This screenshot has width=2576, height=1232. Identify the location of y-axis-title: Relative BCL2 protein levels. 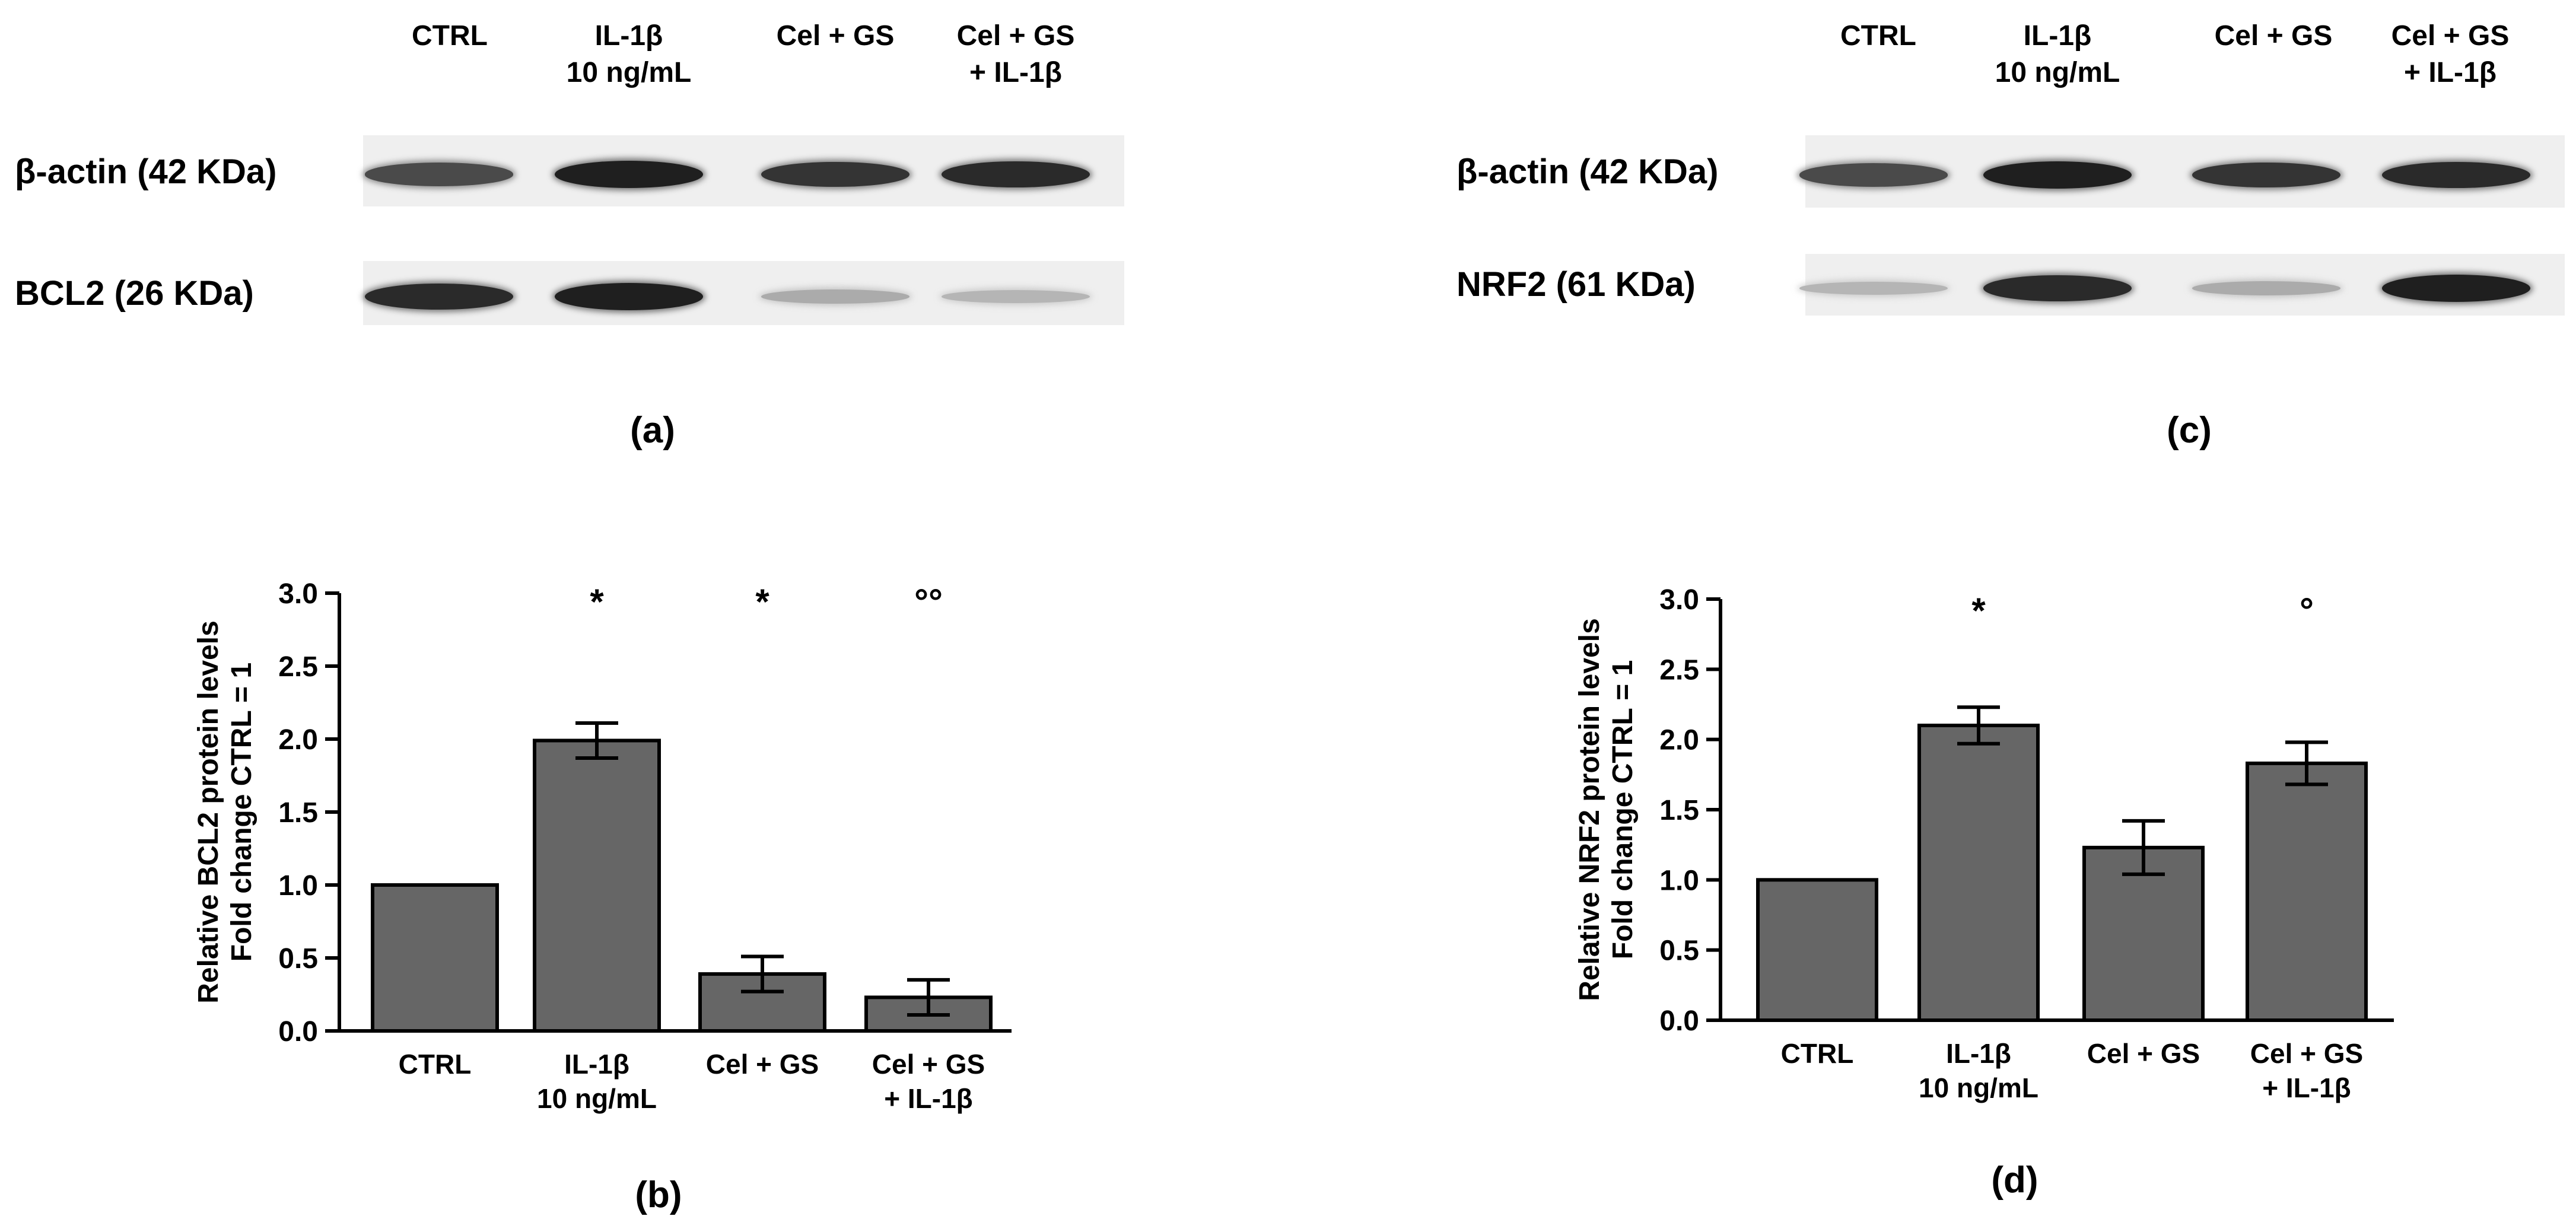
(208, 812).